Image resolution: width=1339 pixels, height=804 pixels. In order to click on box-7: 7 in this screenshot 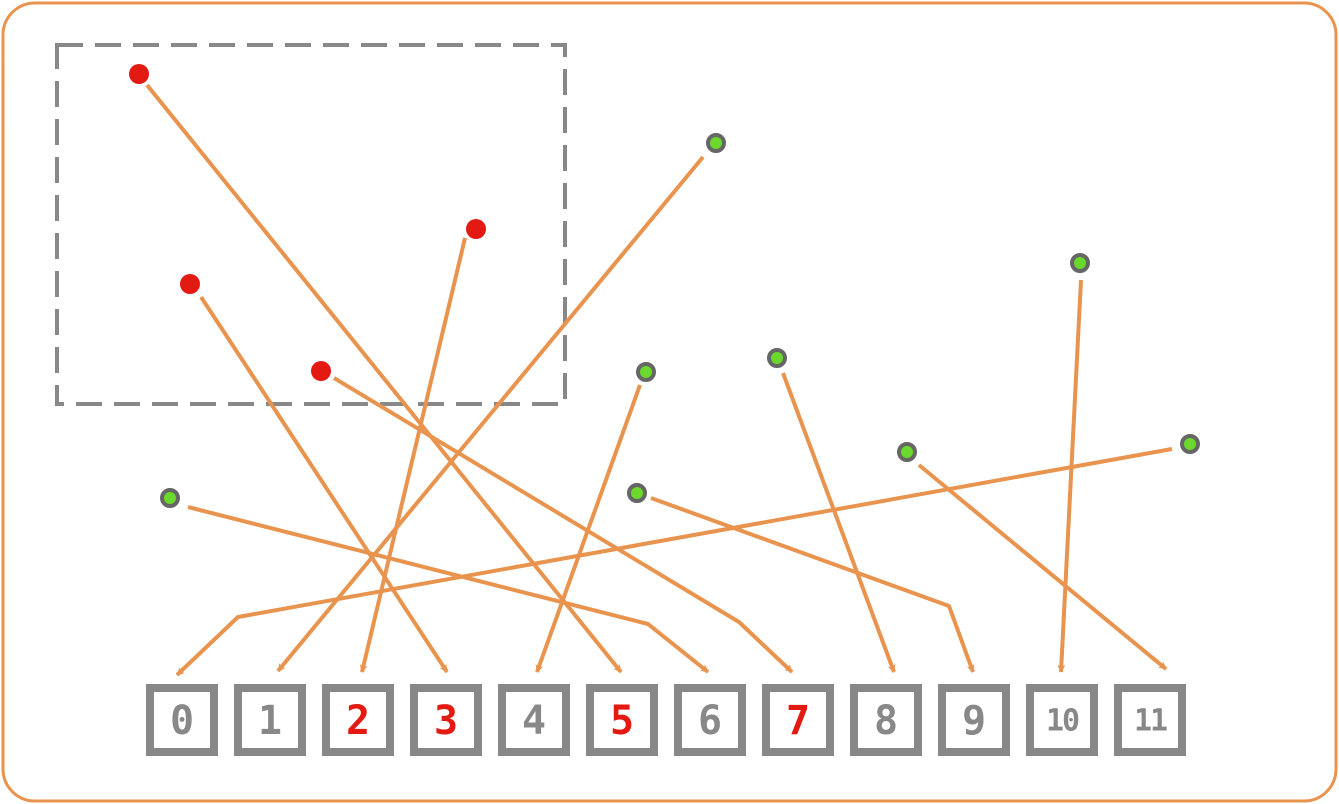, I will do `click(798, 720)`.